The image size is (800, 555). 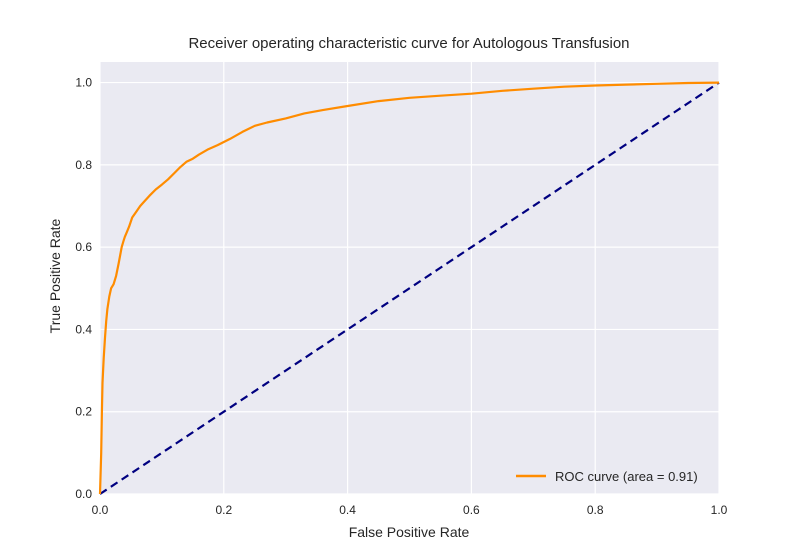 What do you see at coordinates (595, 510) in the screenshot?
I see `x-tick-label: 0.8` at bounding box center [595, 510].